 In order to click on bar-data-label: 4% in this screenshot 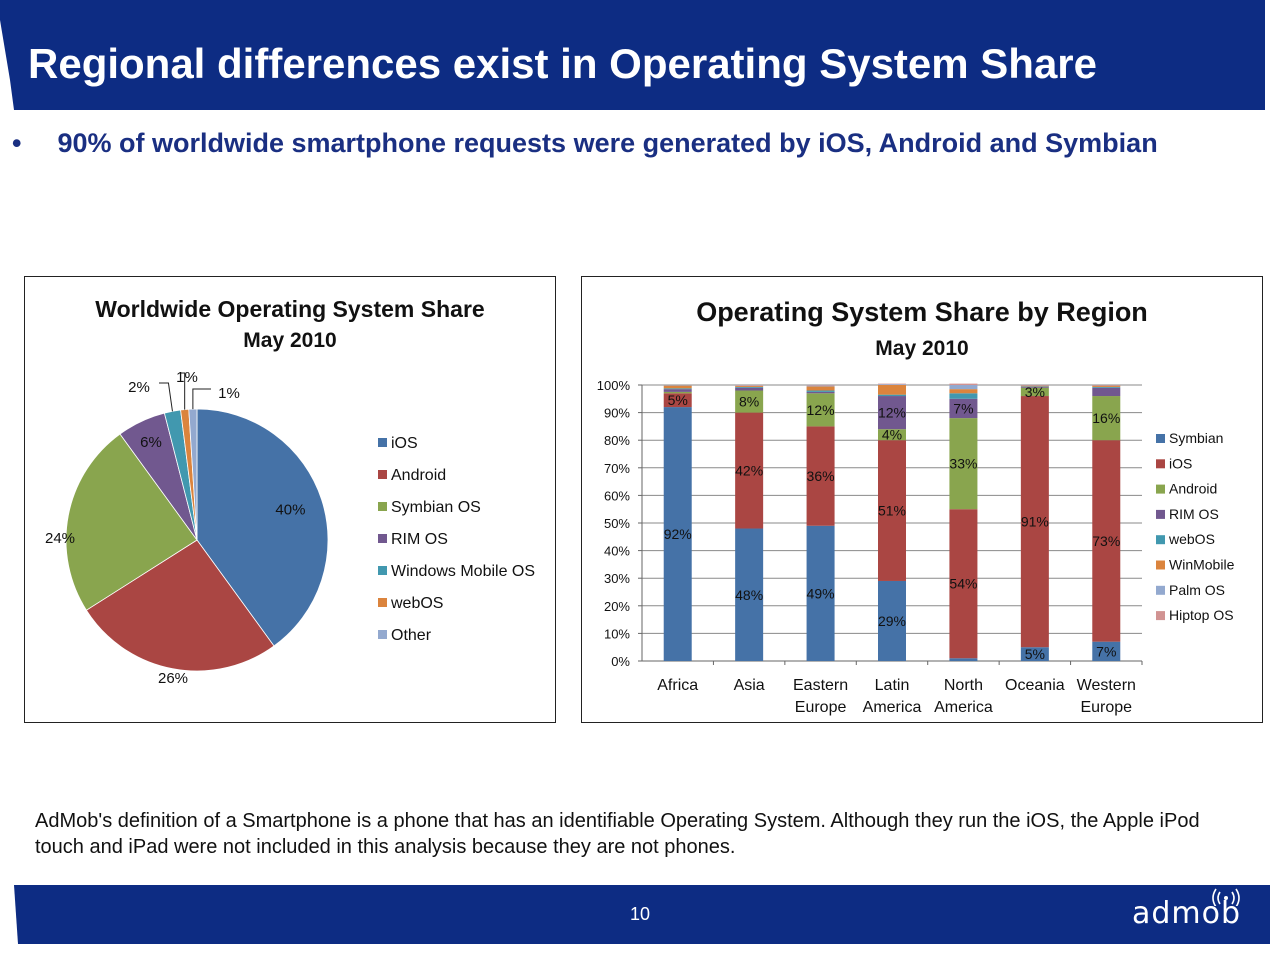, I will do `click(892, 435)`.